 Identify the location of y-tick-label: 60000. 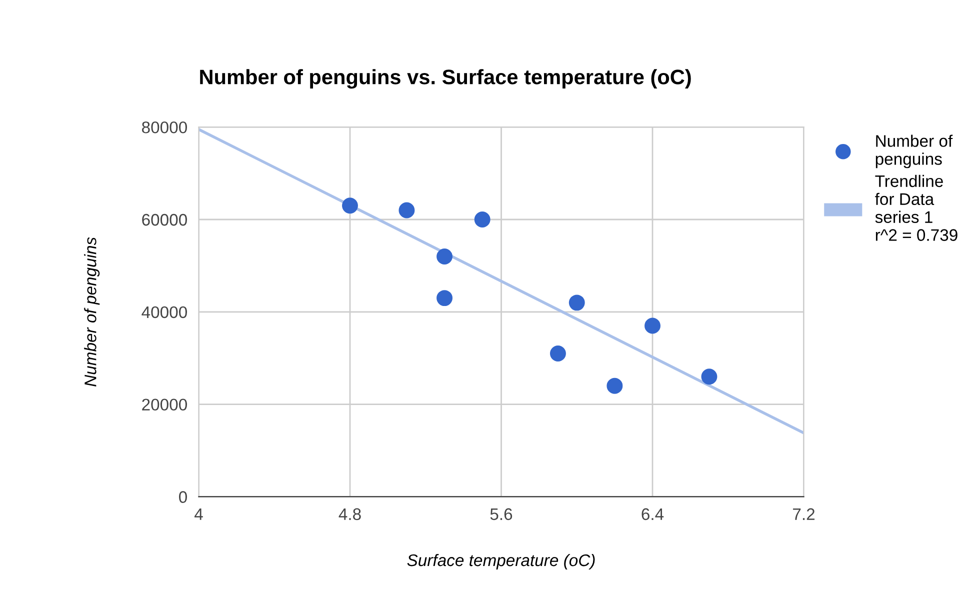
(164, 220).